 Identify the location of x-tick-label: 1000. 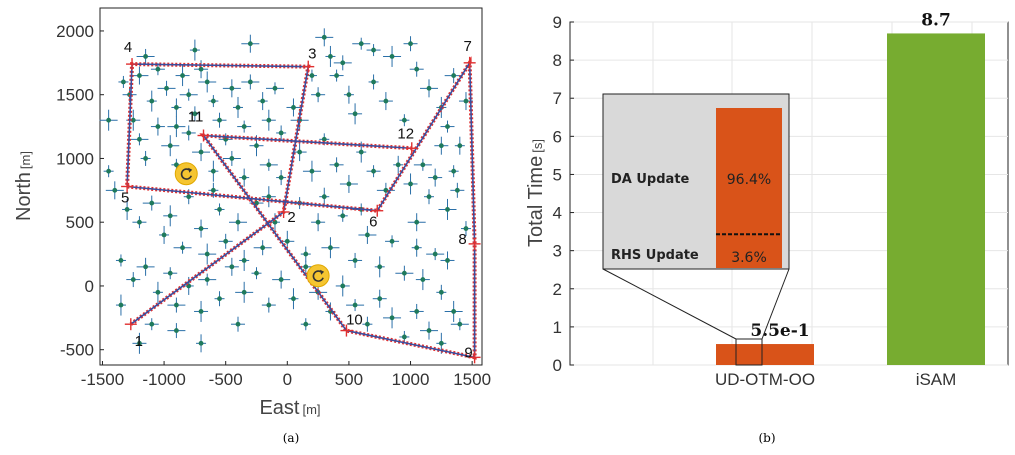
(411, 379).